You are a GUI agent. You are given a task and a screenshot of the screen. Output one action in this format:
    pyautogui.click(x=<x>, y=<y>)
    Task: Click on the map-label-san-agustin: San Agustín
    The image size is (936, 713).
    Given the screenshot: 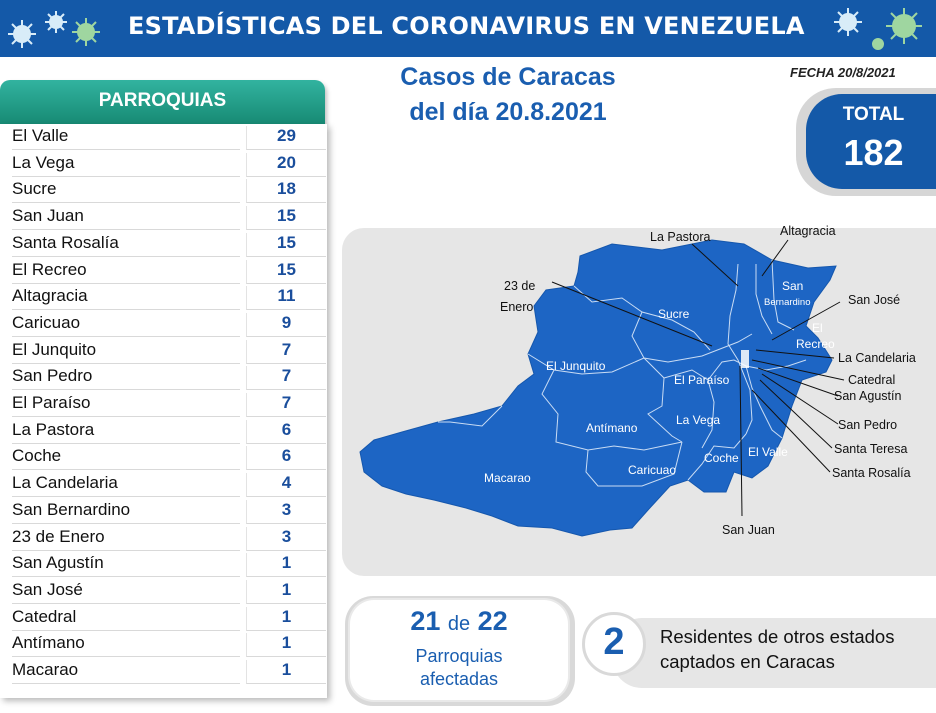 What is the action you would take?
    pyautogui.click(x=867, y=396)
    